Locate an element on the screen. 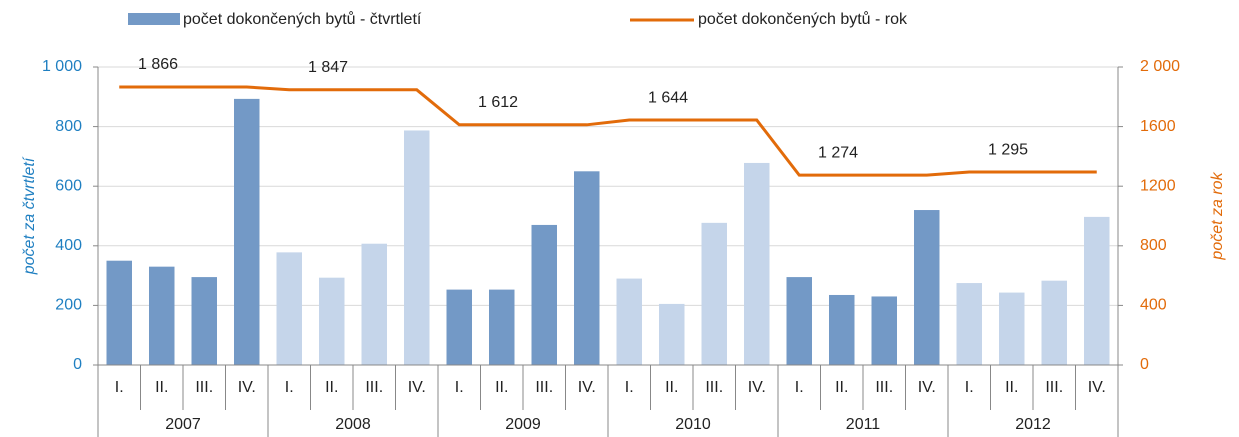  group-label: 2007 is located at coordinates (183, 424).